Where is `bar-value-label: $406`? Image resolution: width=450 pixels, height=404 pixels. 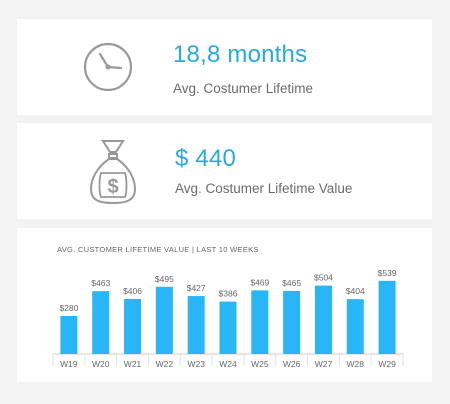
bar-value-label: $406 is located at coordinates (132, 291).